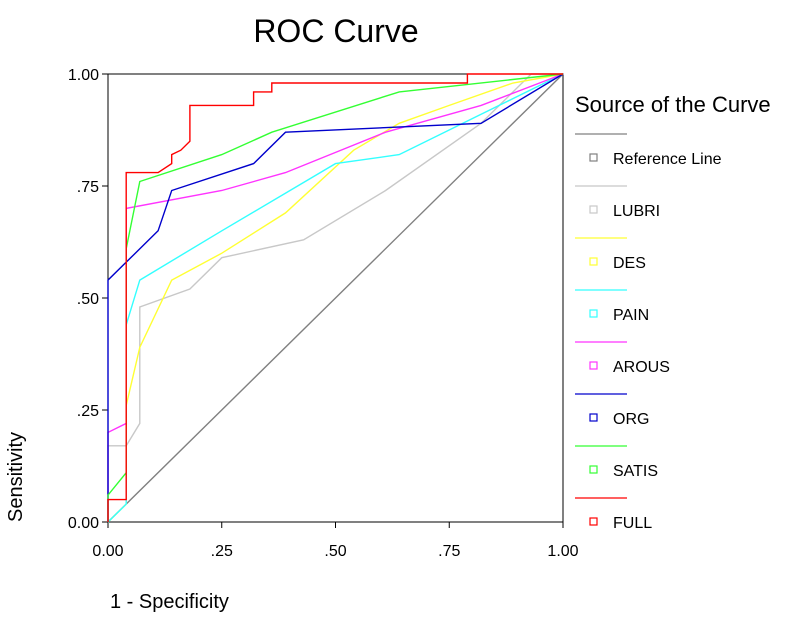  Describe the element at coordinates (635, 471) in the screenshot. I see `legend-label-satis: SATIS` at that location.